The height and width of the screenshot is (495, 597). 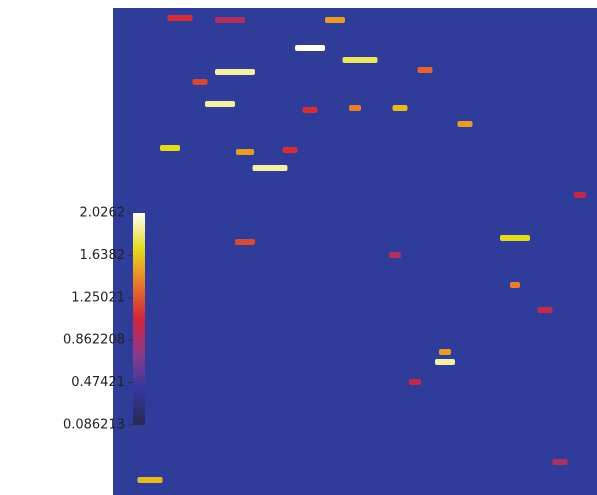 What do you see at coordinates (103, 213) in the screenshot?
I see `colorbar-tick-label: 2.0262` at bounding box center [103, 213].